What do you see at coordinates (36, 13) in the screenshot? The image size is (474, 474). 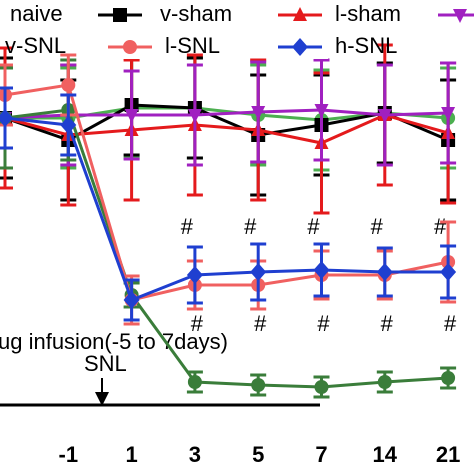 I see `legend-label: naive` at bounding box center [36, 13].